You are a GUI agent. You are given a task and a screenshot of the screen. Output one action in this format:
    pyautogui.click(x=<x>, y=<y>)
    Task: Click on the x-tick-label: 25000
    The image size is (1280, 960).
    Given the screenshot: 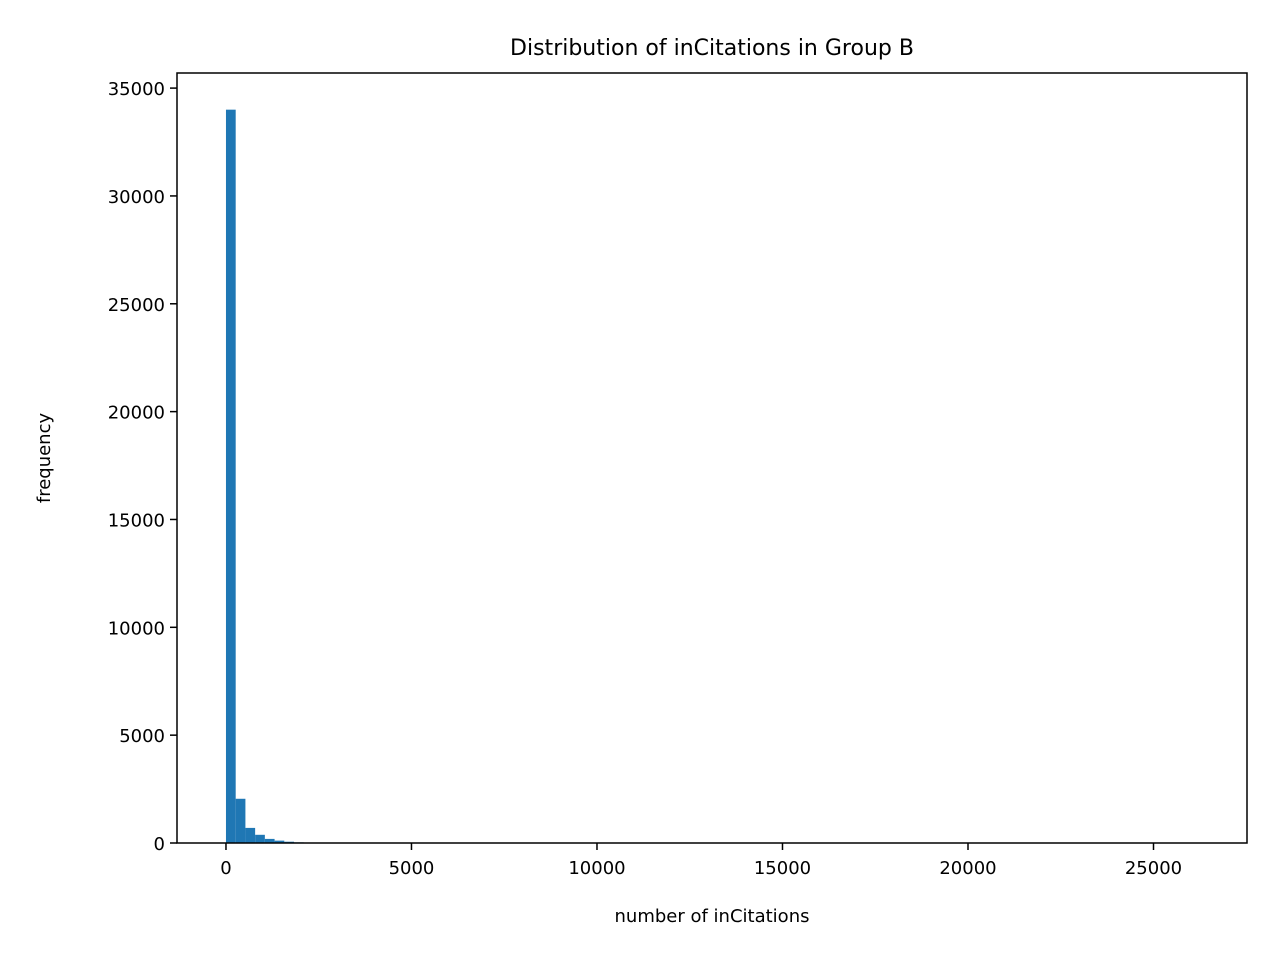 What is the action you would take?
    pyautogui.click(x=1153, y=868)
    